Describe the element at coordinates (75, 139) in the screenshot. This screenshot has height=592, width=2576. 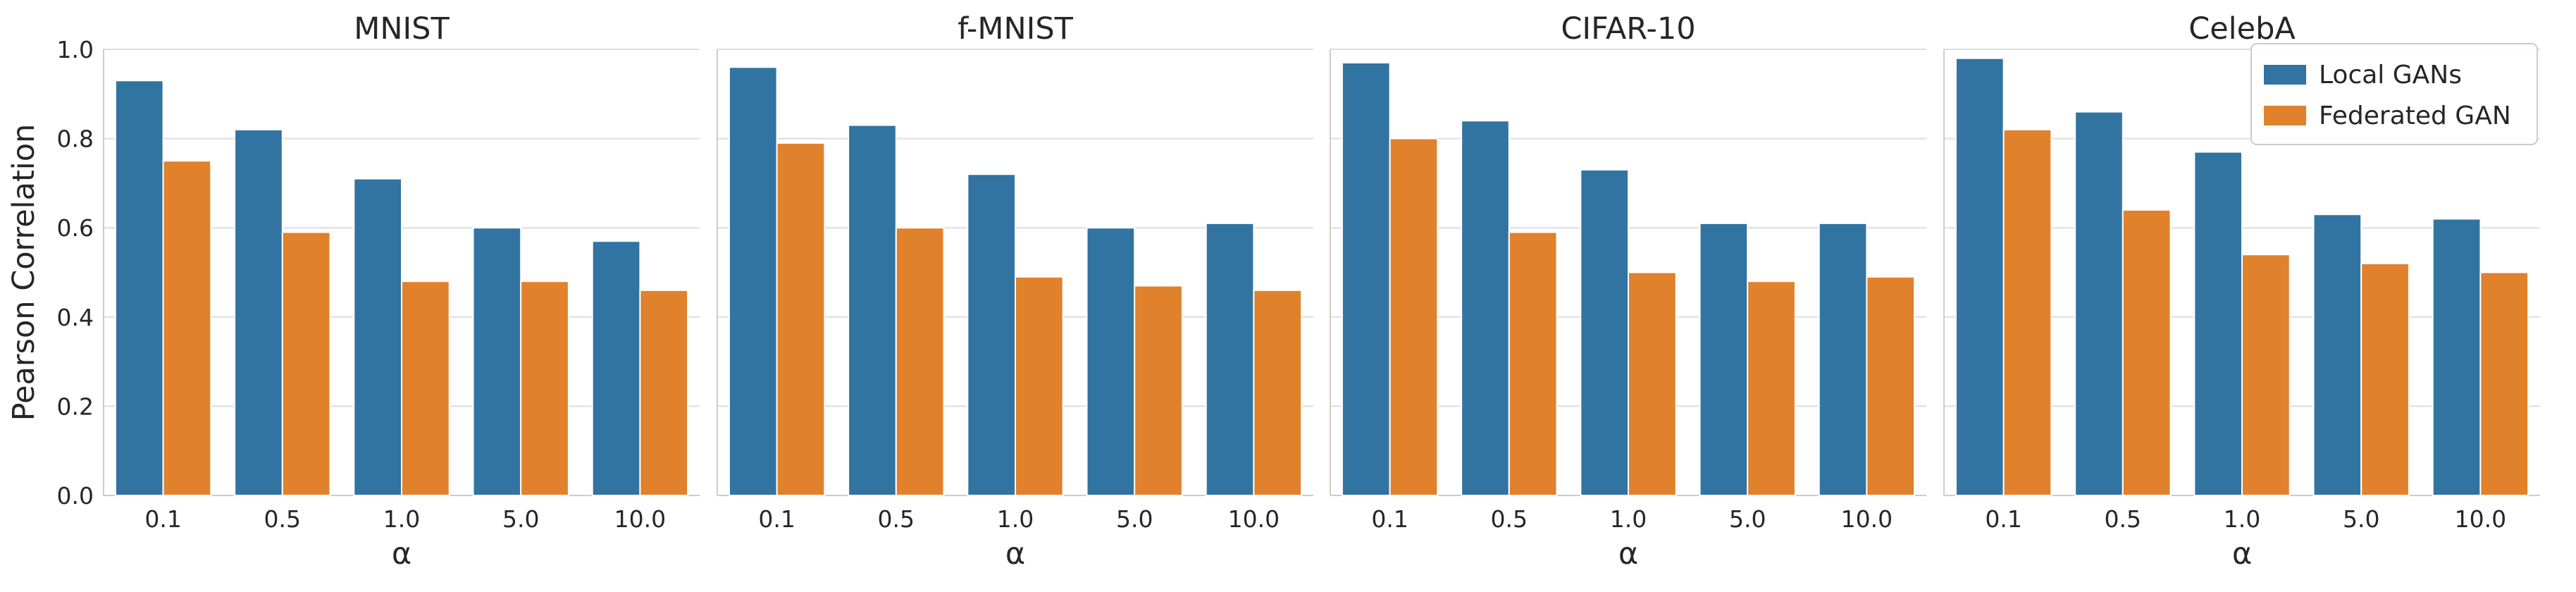
I see `y-tick-label: 0.8` at that location.